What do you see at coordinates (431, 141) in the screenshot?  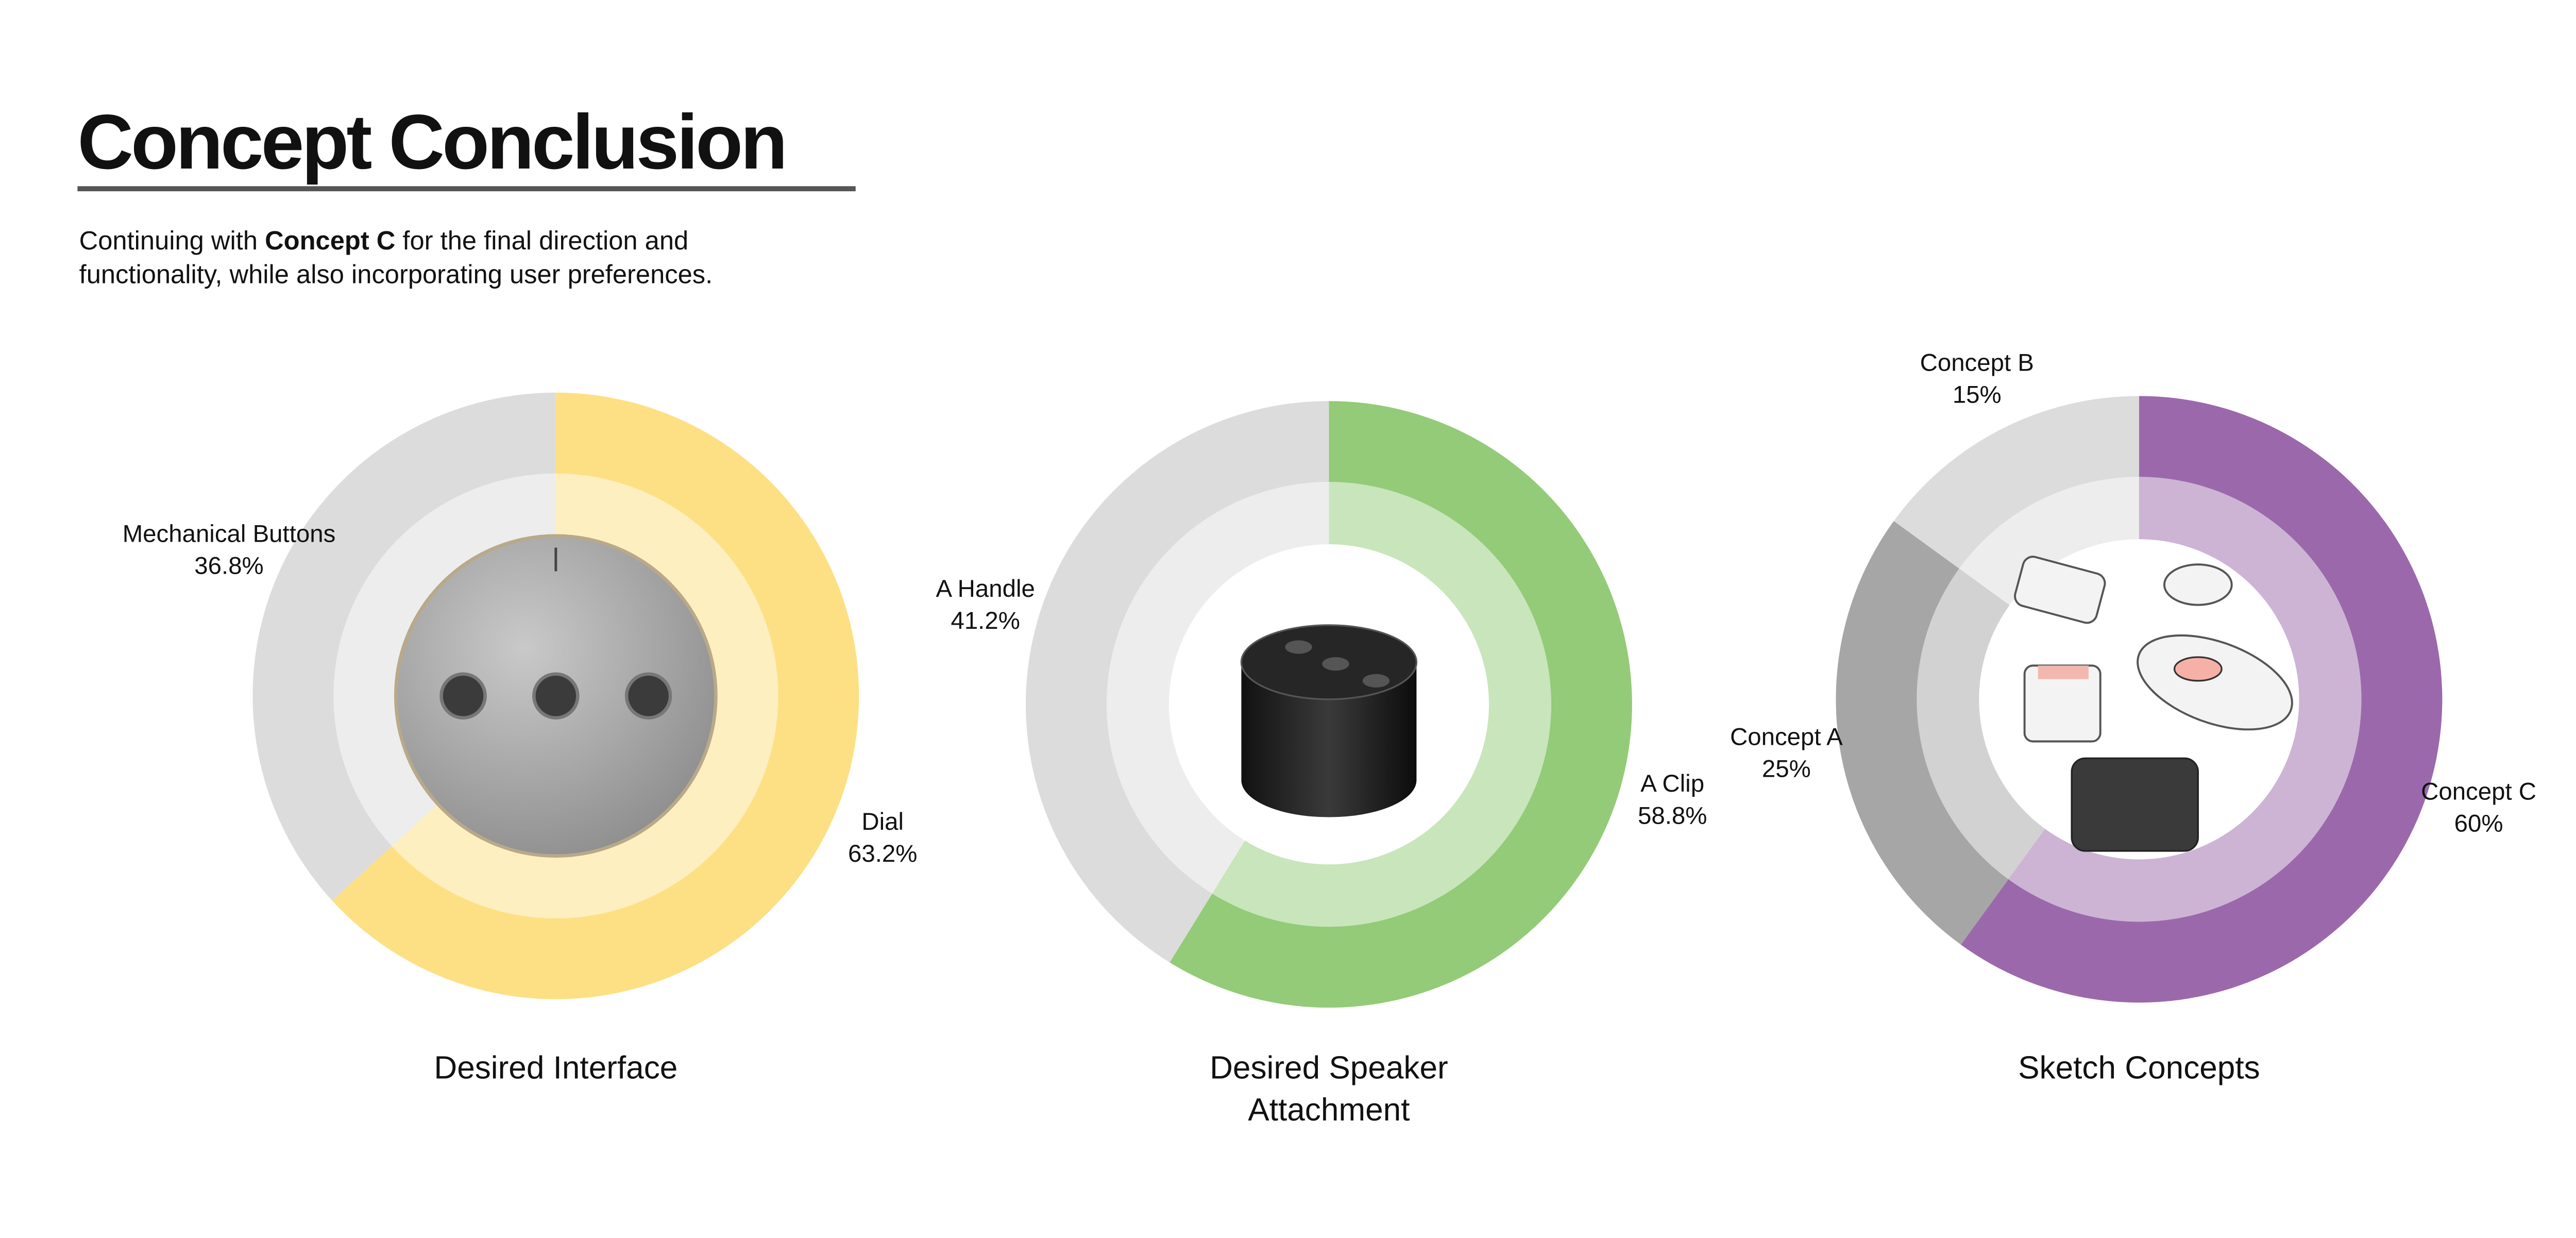 I see `page-title: Concept Conclusion` at bounding box center [431, 141].